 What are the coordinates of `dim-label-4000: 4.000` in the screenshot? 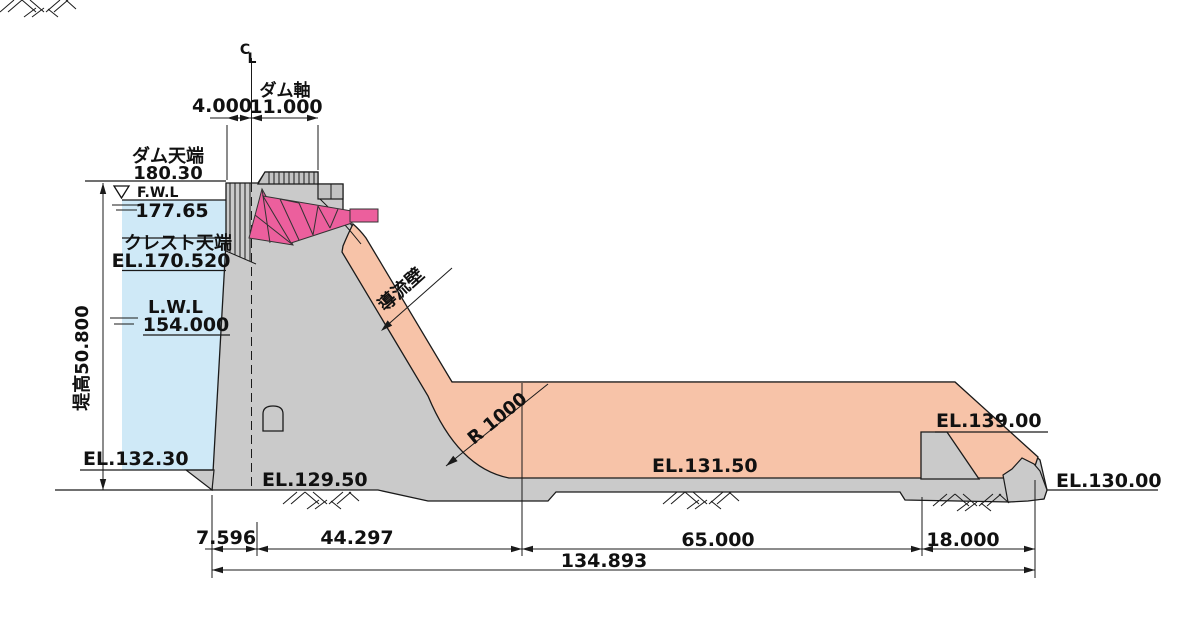 It's located at (222, 106).